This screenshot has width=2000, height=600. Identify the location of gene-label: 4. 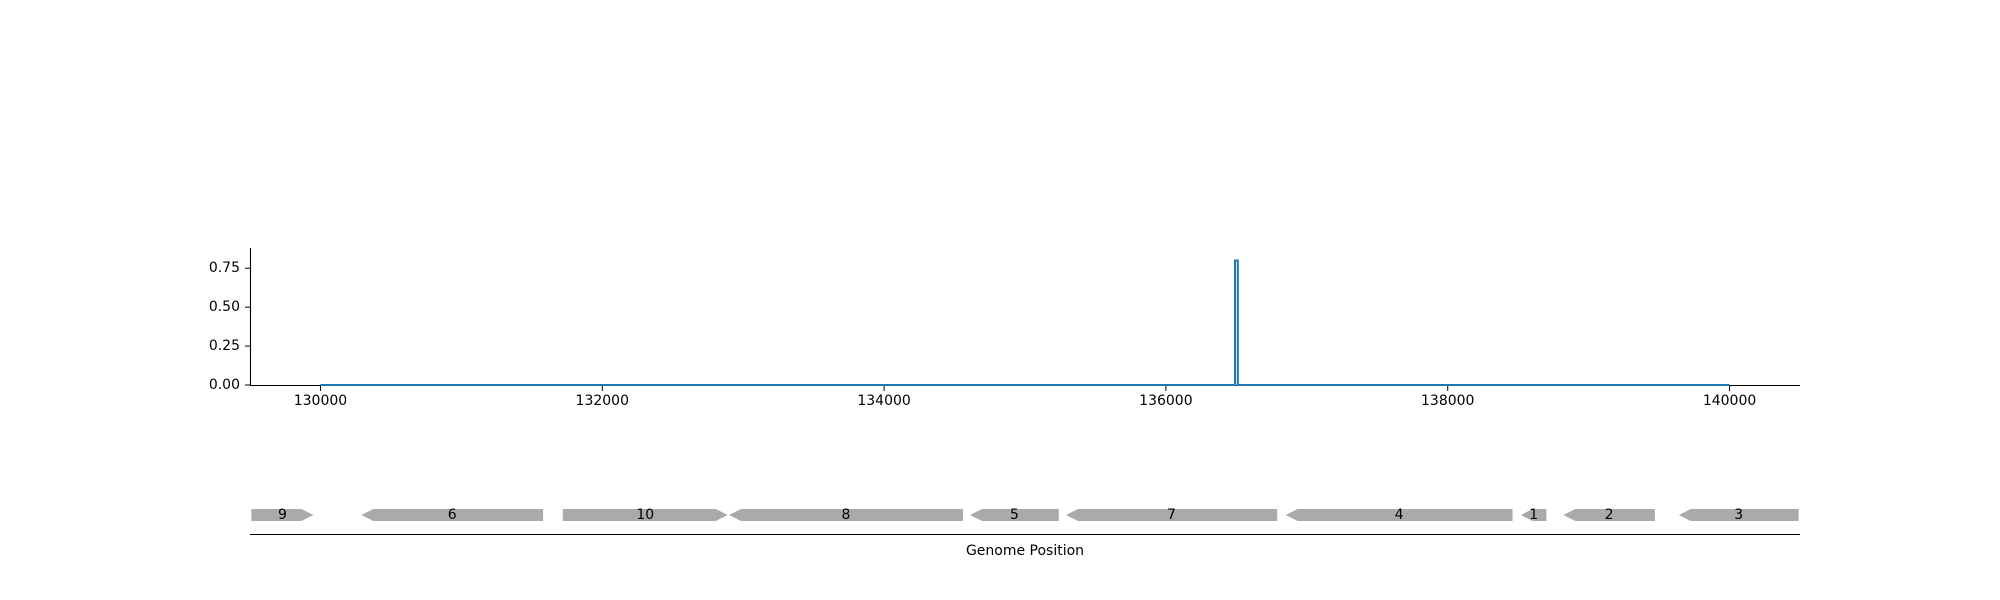
(1399, 515).